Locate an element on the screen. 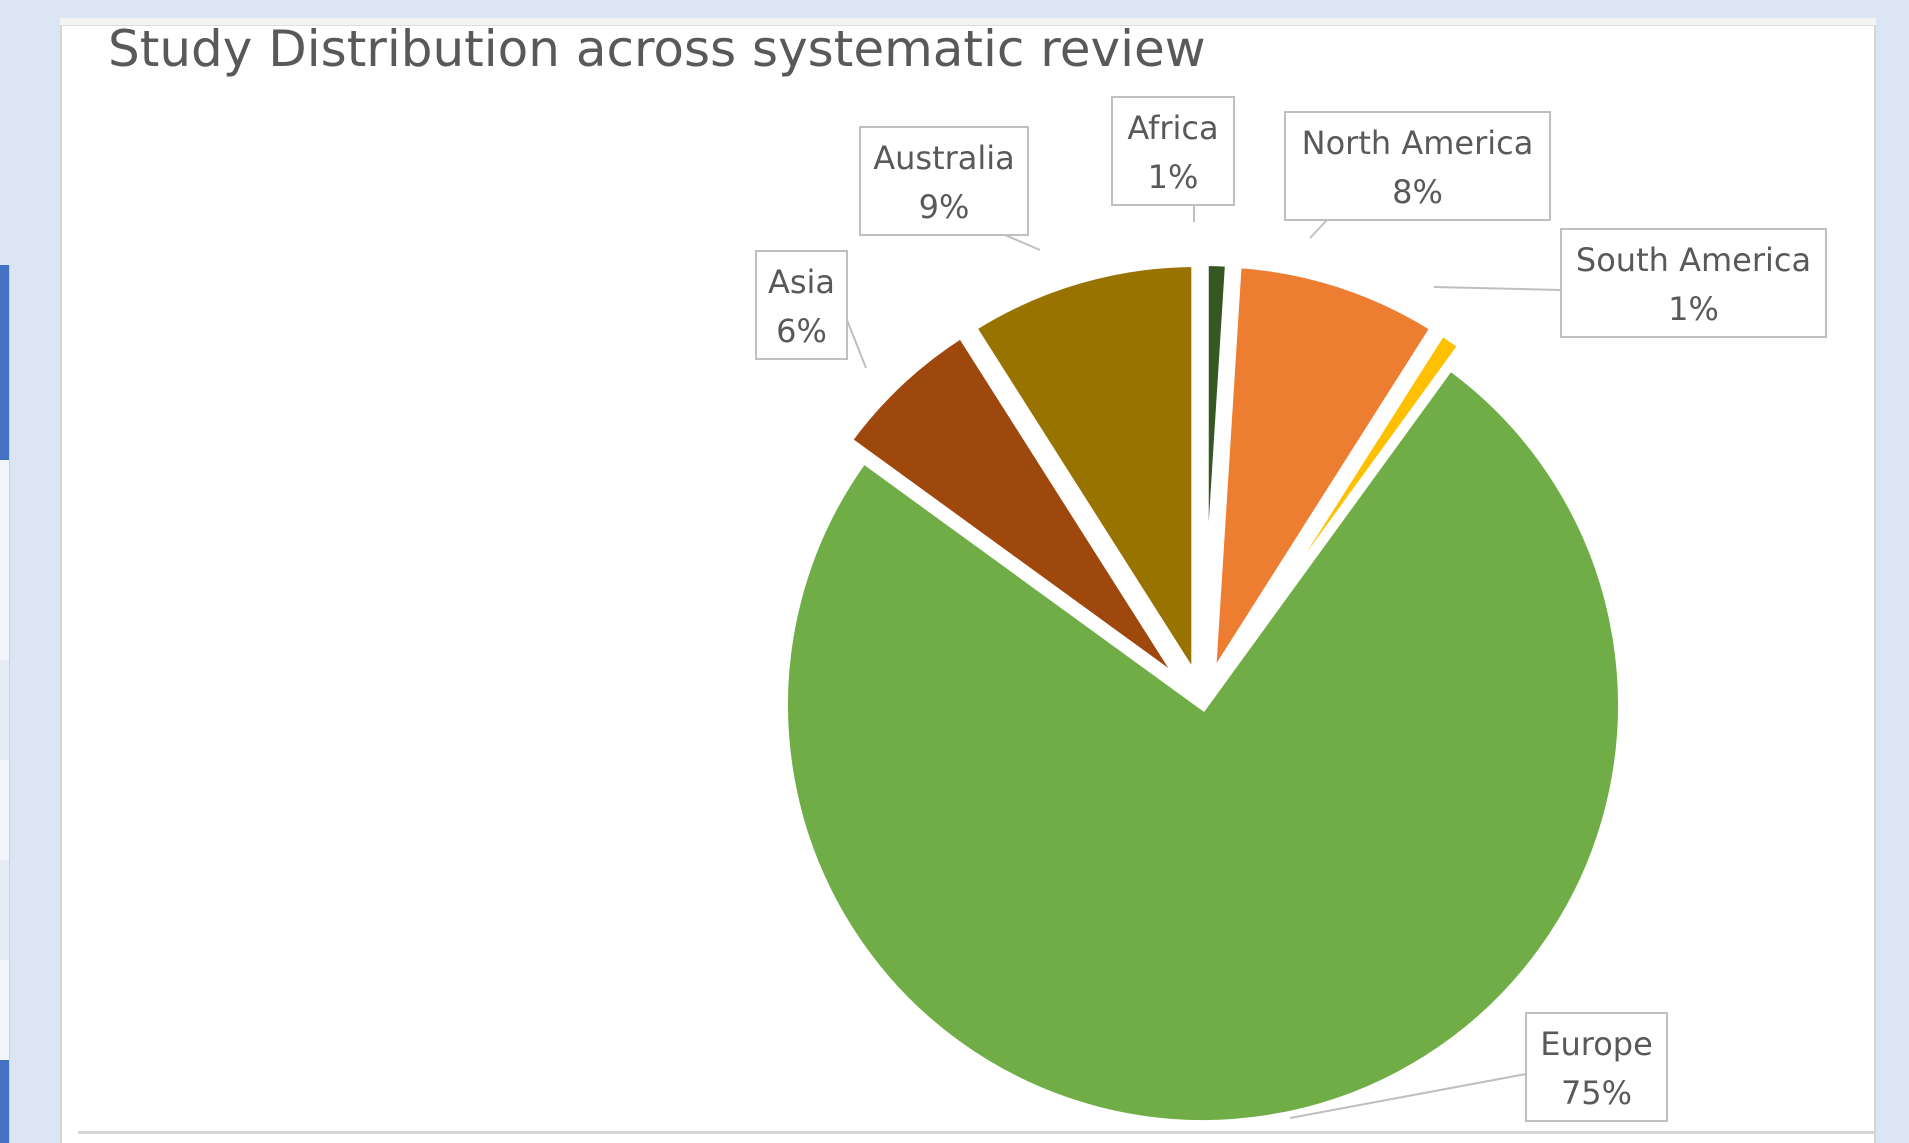 The height and width of the screenshot is (1143, 1909). label-category: North America is located at coordinates (1418, 143).